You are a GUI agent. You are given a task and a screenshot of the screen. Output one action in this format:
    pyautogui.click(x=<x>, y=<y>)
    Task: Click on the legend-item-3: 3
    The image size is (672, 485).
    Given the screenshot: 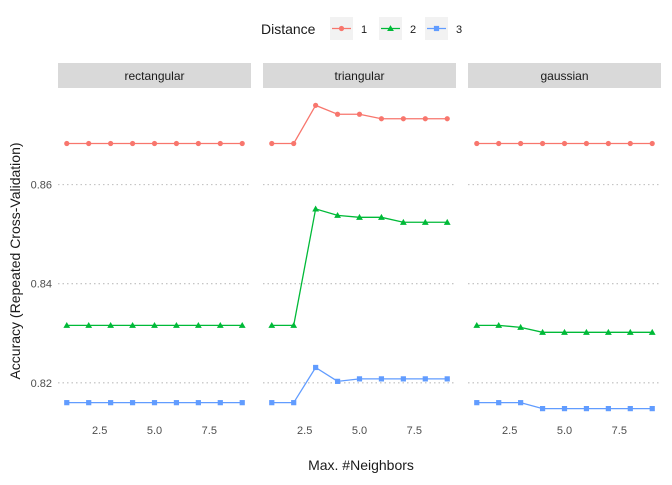 What is the action you would take?
    pyautogui.click(x=443, y=28)
    